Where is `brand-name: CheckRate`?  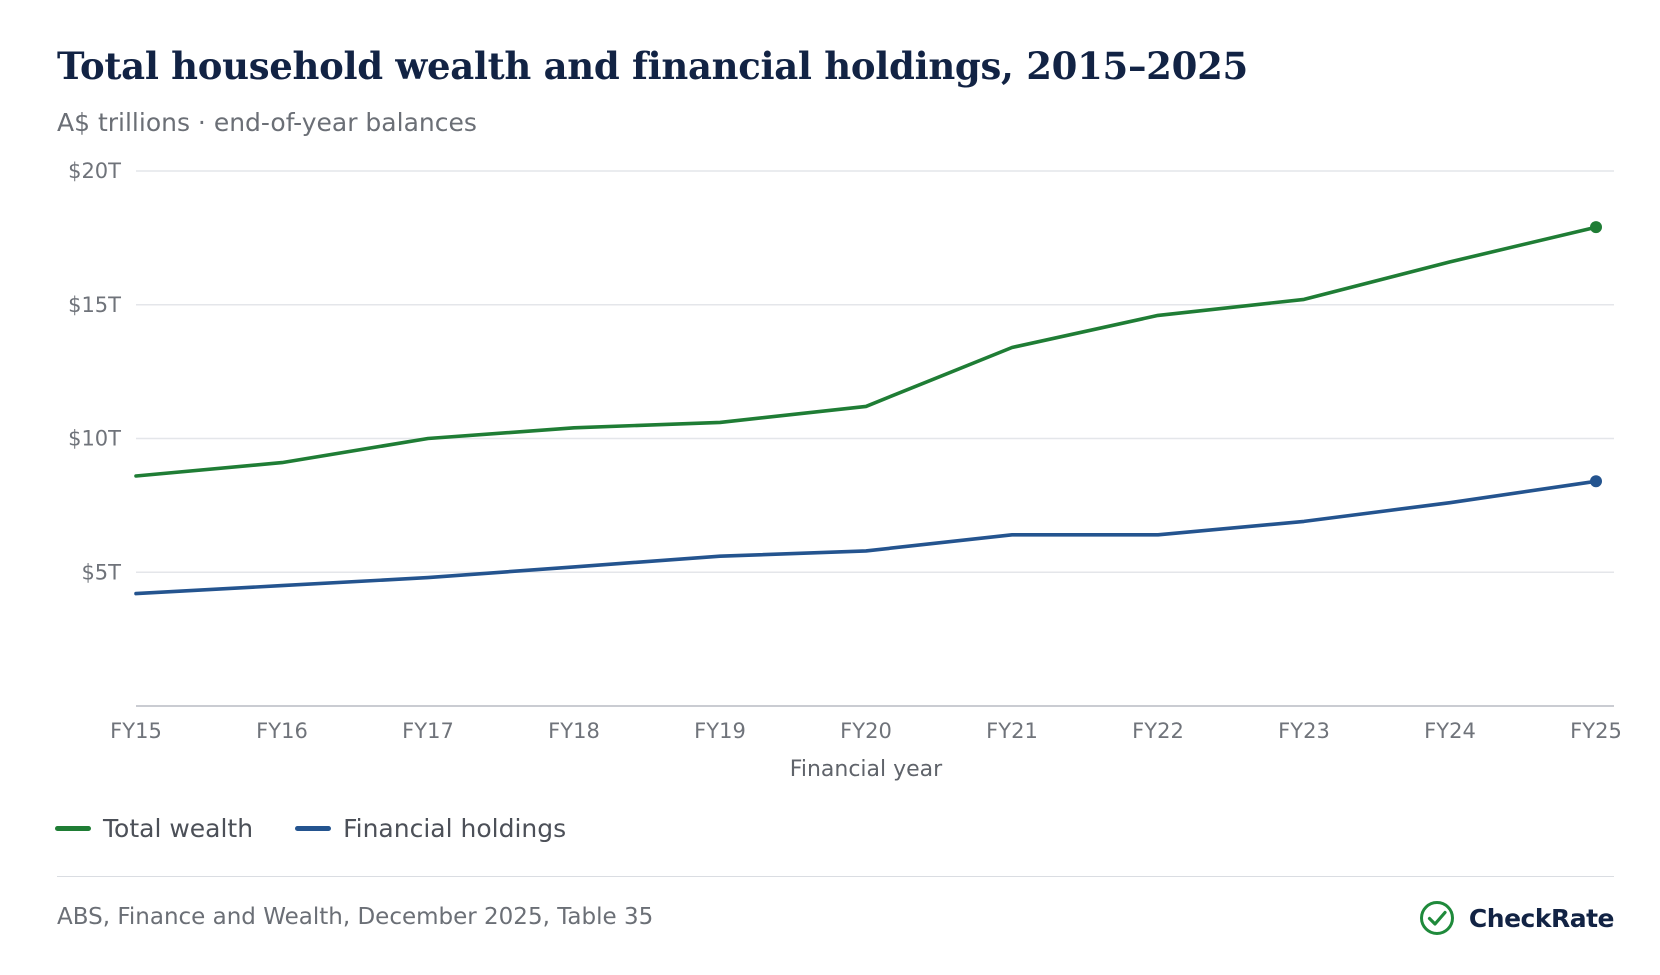
brand-name: CheckRate is located at coordinates (1541, 918).